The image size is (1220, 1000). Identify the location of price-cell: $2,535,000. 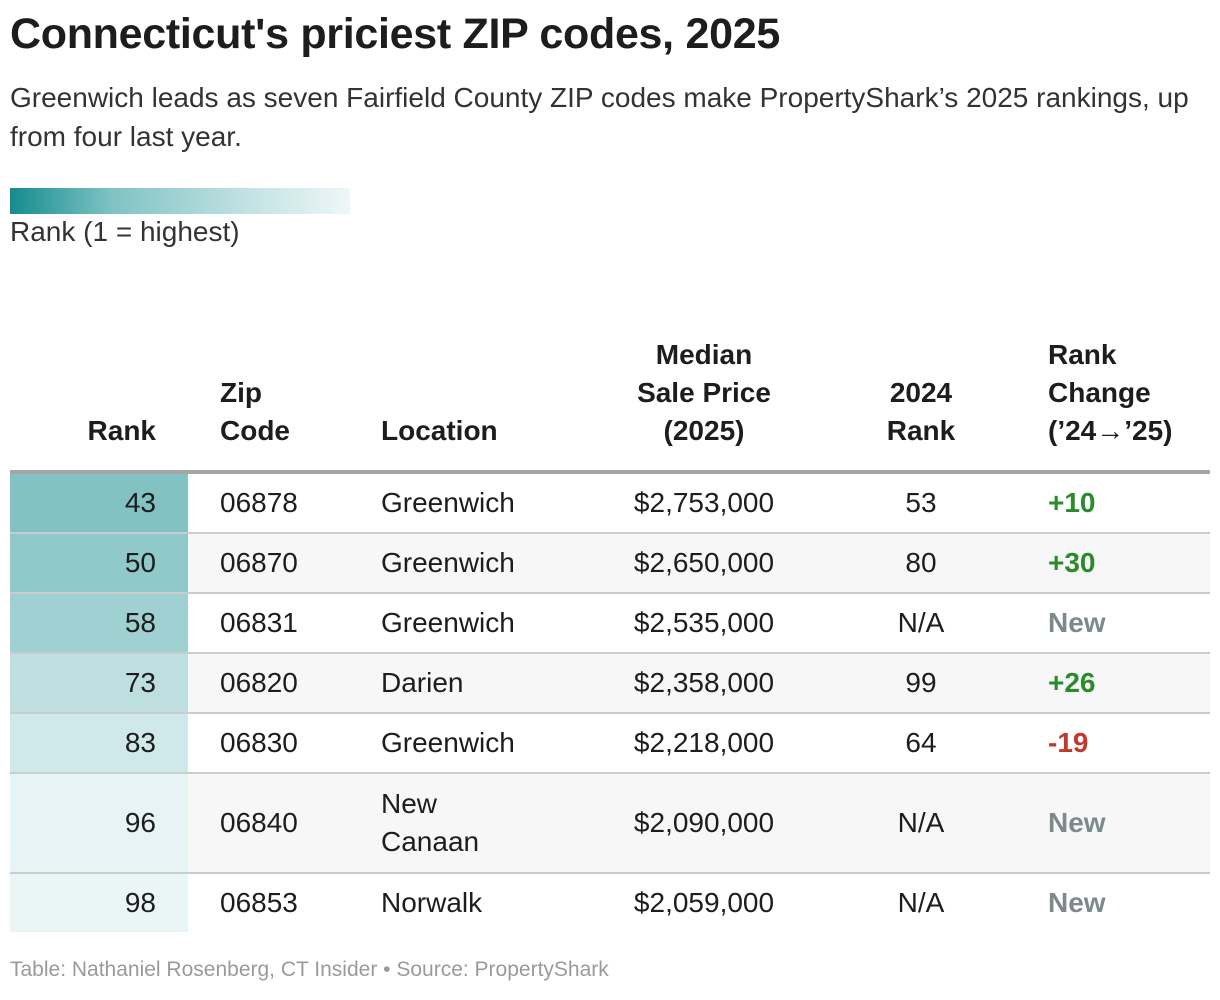
(704, 623).